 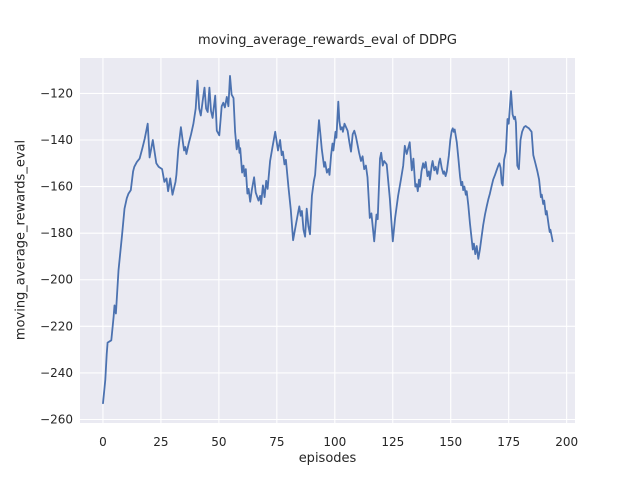 I want to click on x-tick-label: 0, so click(x=103, y=442).